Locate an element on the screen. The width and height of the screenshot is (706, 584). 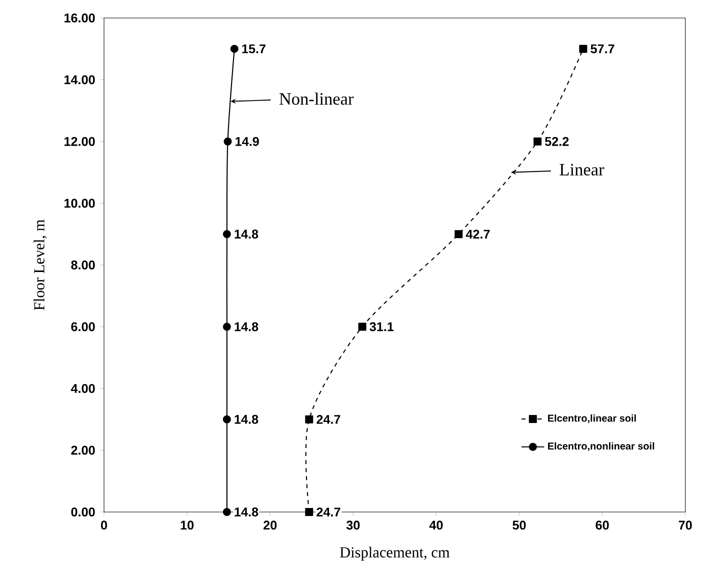
data-label: 14.9 is located at coordinates (247, 141).